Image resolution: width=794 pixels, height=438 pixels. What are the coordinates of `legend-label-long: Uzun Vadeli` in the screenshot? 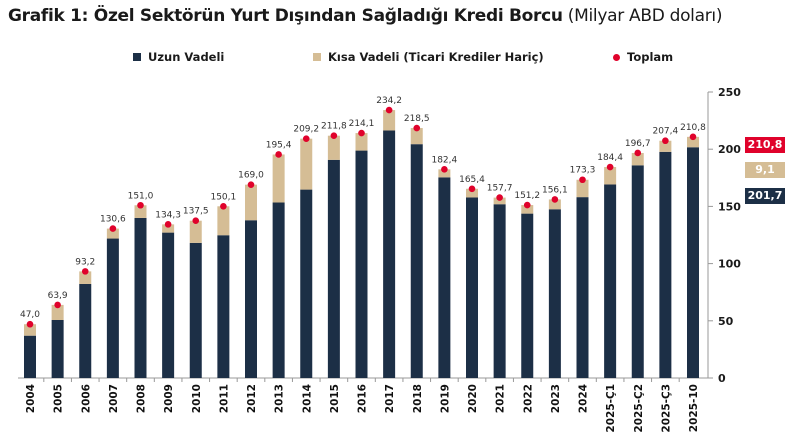 It's located at (186, 57).